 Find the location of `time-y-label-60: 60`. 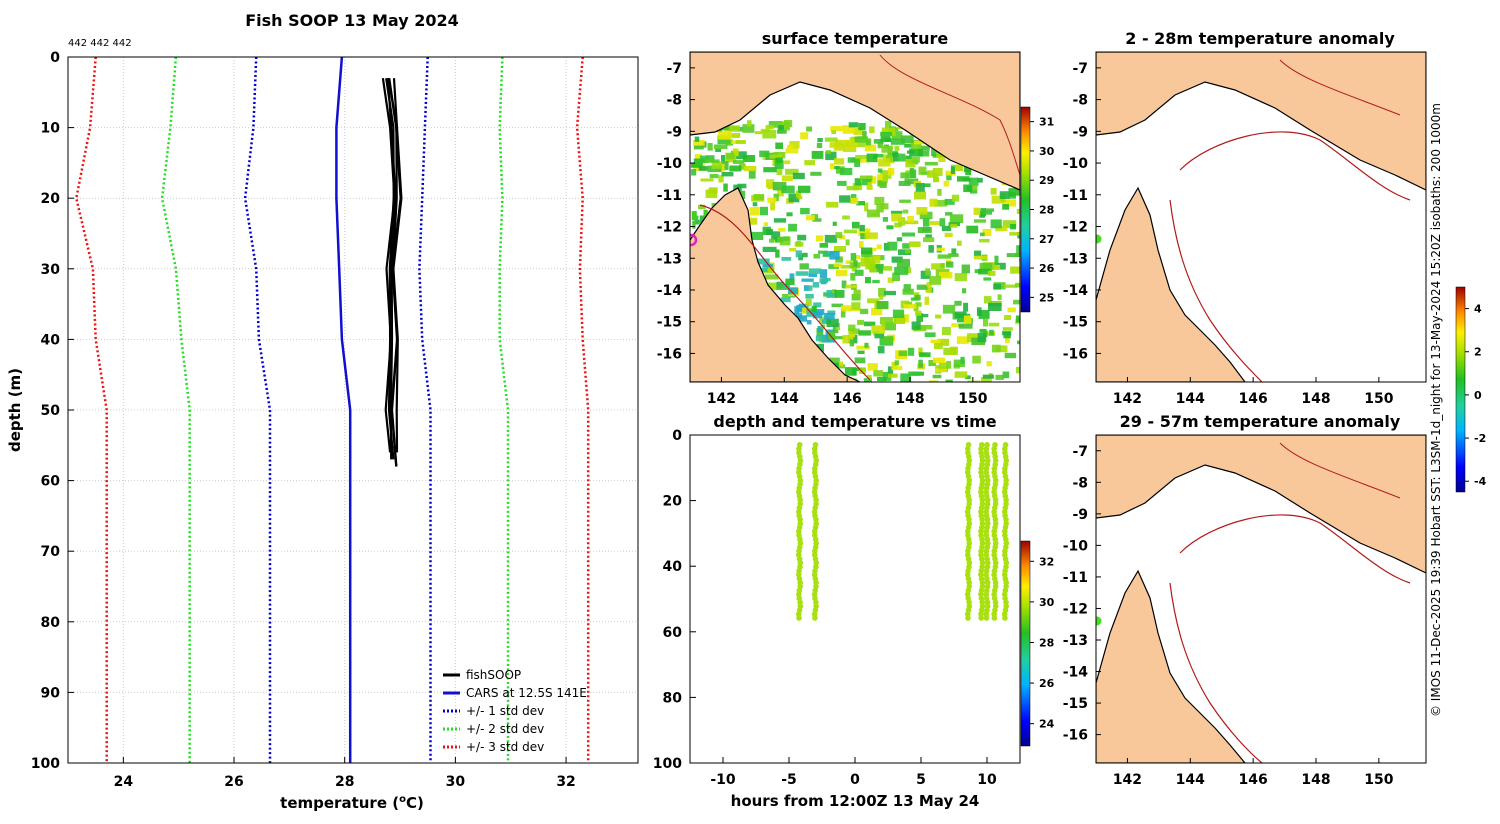

time-y-label-60: 60 is located at coordinates (673, 633).